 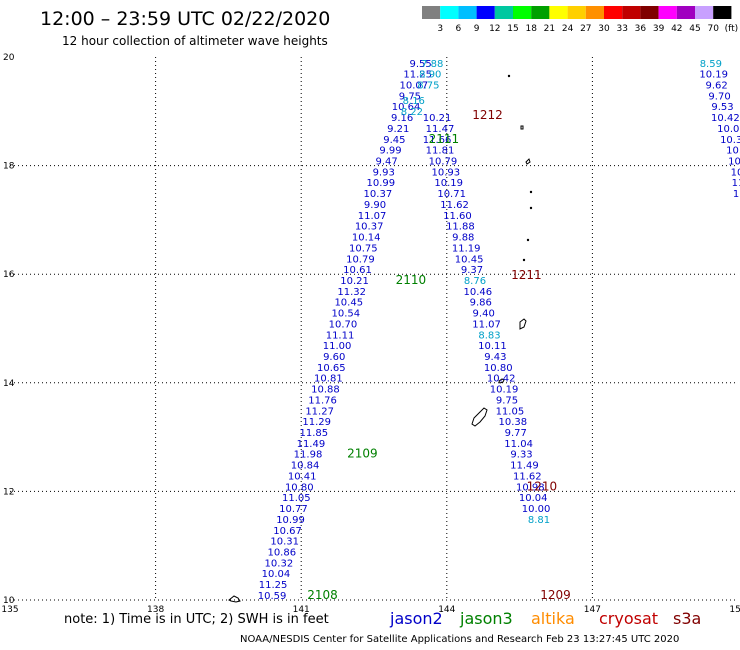 I want to click on scale-label: 27, so click(x=585, y=29).